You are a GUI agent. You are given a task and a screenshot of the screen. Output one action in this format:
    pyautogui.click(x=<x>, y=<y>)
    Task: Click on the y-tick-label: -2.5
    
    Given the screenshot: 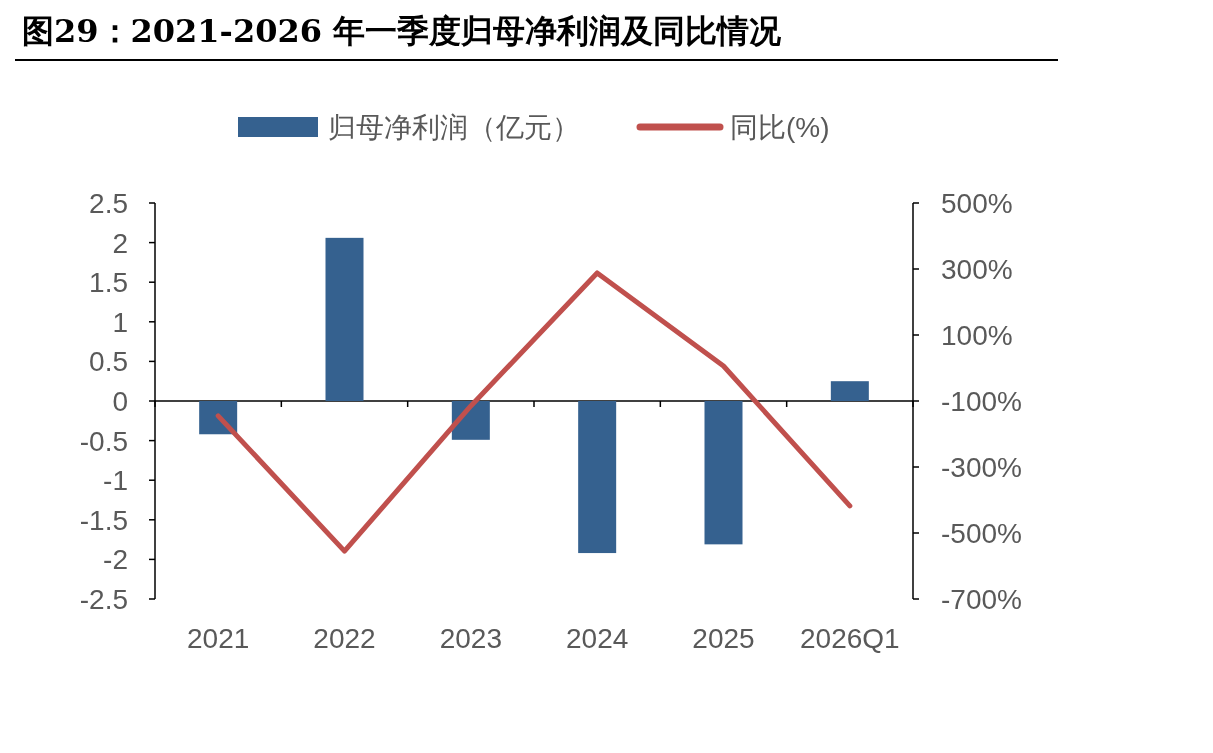 What is the action you would take?
    pyautogui.click(x=103, y=599)
    